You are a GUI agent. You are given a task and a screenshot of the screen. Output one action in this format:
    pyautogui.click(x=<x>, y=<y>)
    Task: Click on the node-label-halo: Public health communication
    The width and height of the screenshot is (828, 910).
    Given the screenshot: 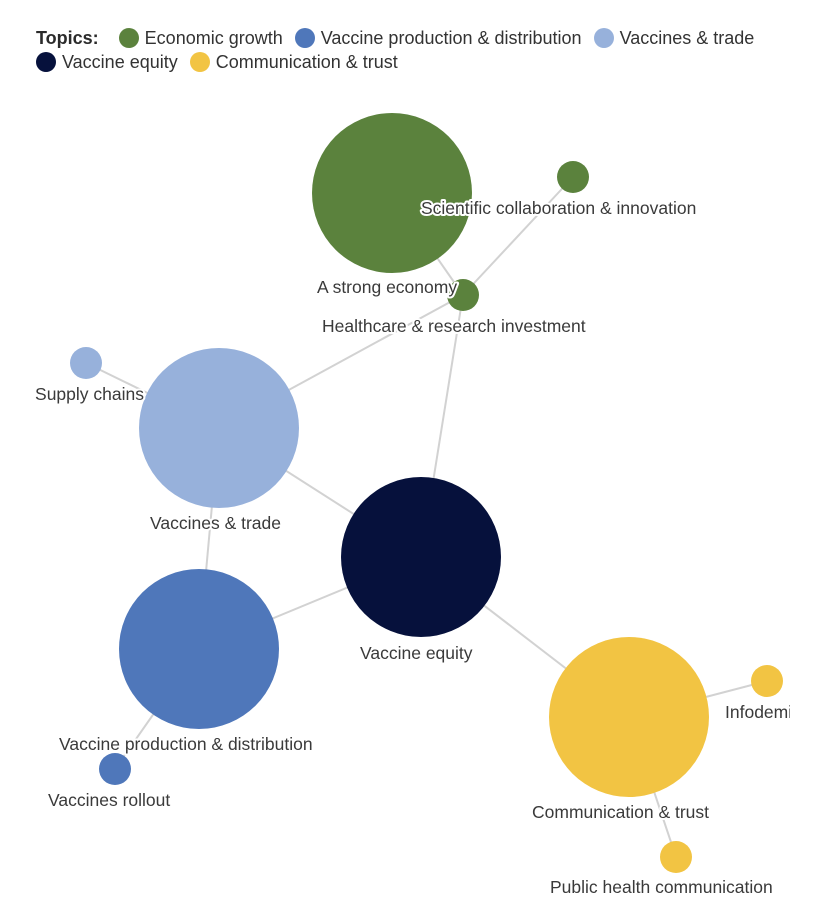 What is the action you would take?
    pyautogui.click(x=661, y=887)
    